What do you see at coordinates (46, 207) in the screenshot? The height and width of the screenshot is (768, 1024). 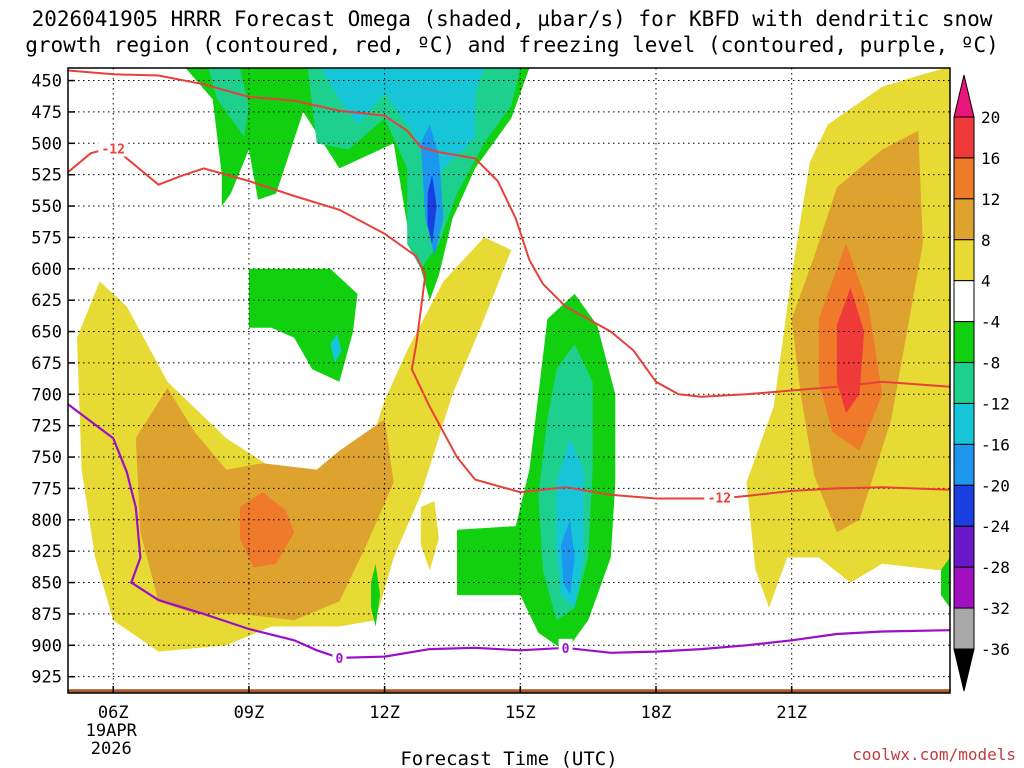 I see `y-tick-label-550: 550` at bounding box center [46, 207].